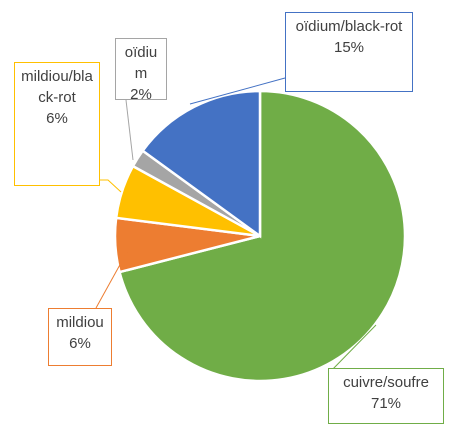  I want to click on data-label: oïdium/black-rot 15%, so click(349, 52).